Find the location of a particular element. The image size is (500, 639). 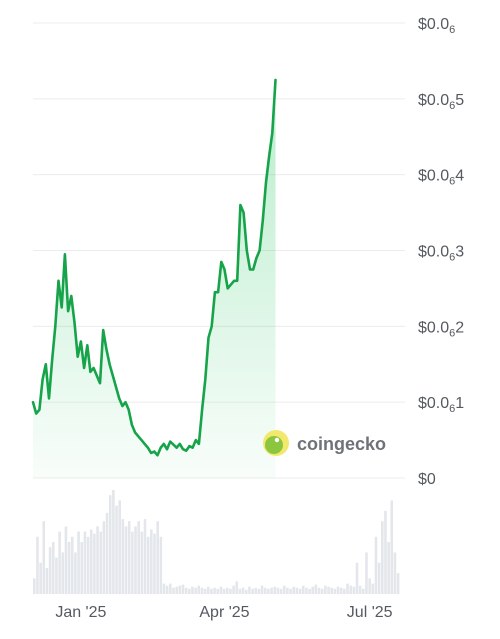

volume-bars is located at coordinates (216, 542).